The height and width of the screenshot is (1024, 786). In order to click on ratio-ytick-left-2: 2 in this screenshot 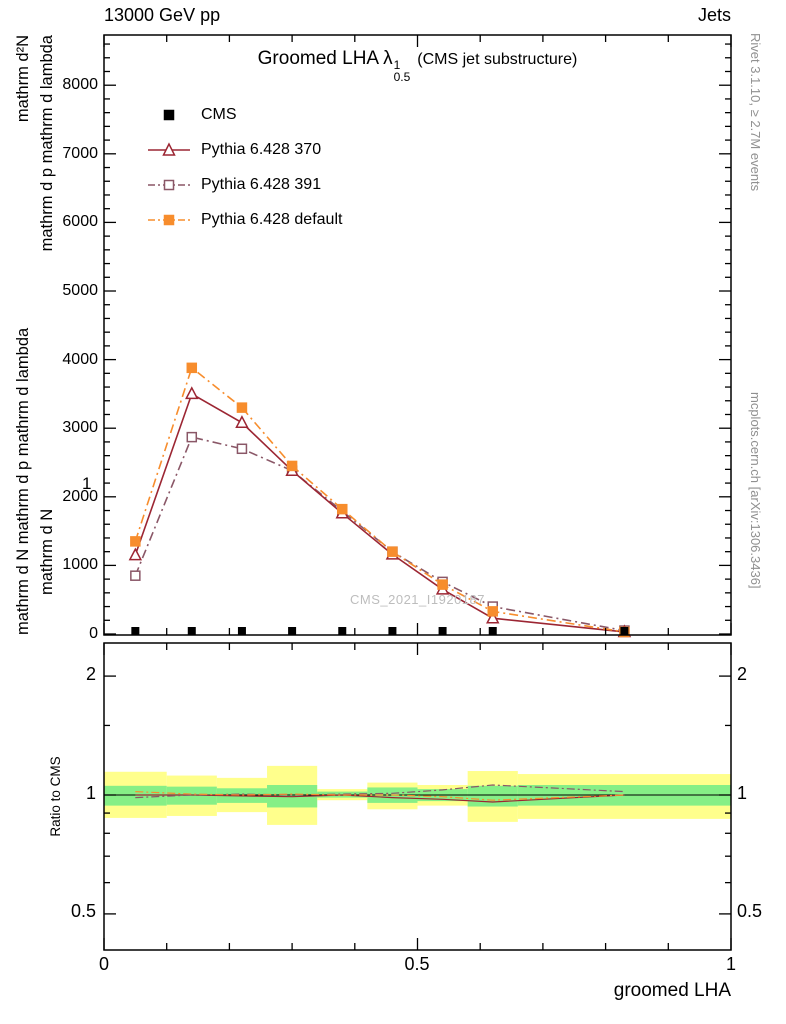, I will do `click(90, 674)`.